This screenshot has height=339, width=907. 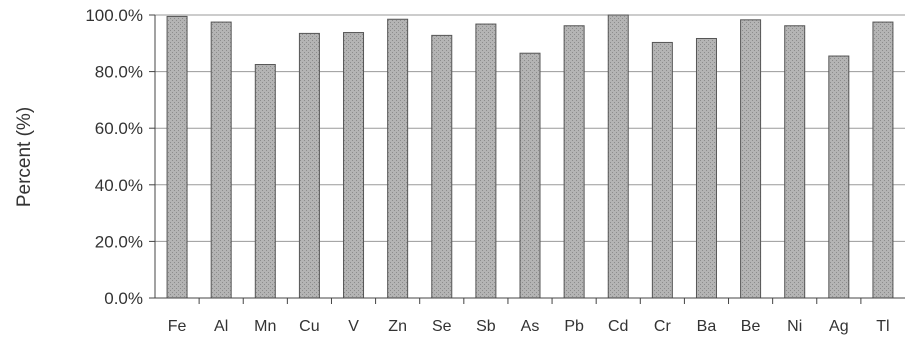 What do you see at coordinates (353, 326) in the screenshot?
I see `x-category-label: V` at bounding box center [353, 326].